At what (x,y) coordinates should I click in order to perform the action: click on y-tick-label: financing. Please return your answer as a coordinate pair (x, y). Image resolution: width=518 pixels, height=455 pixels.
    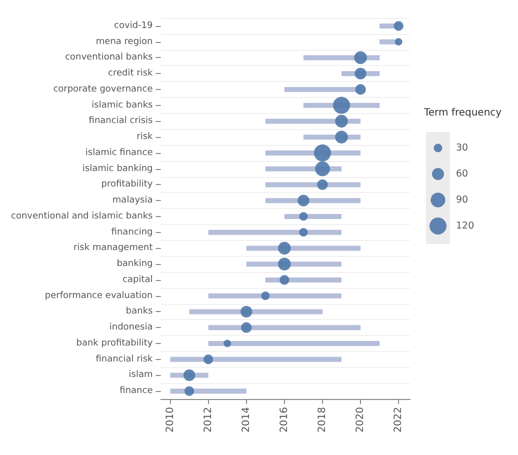
    Looking at the image, I should click on (132, 232).